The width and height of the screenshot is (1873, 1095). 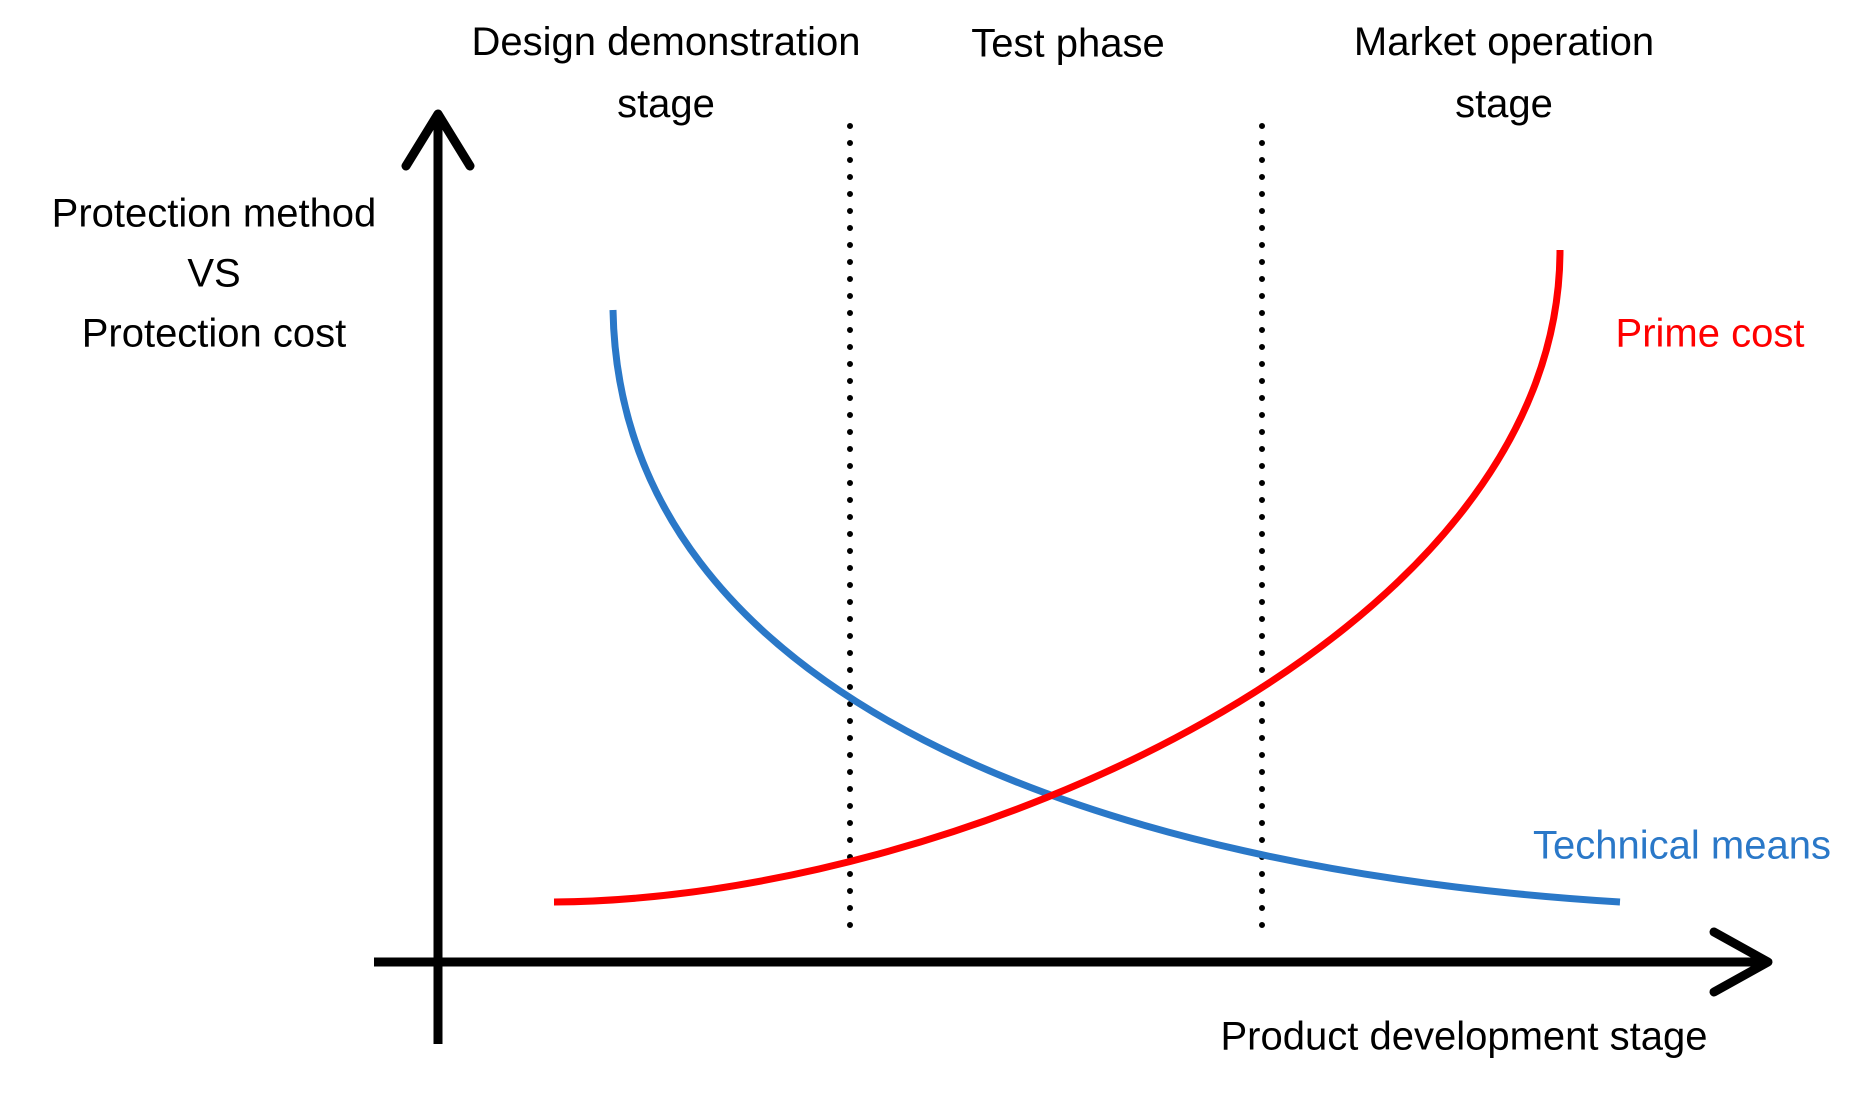 What do you see at coordinates (665, 42) in the screenshot?
I see `text-line: Design demonstration` at bounding box center [665, 42].